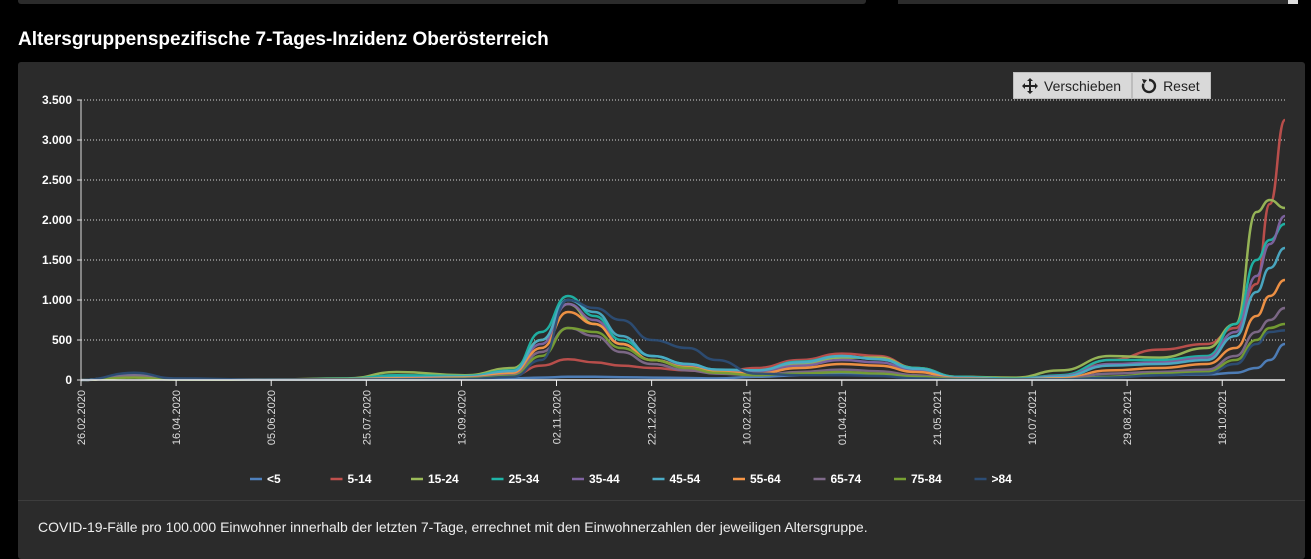 Image resolution: width=1311 pixels, height=559 pixels. What do you see at coordinates (1098, 2) in the screenshot?
I see `top-control-edge` at bounding box center [1098, 2].